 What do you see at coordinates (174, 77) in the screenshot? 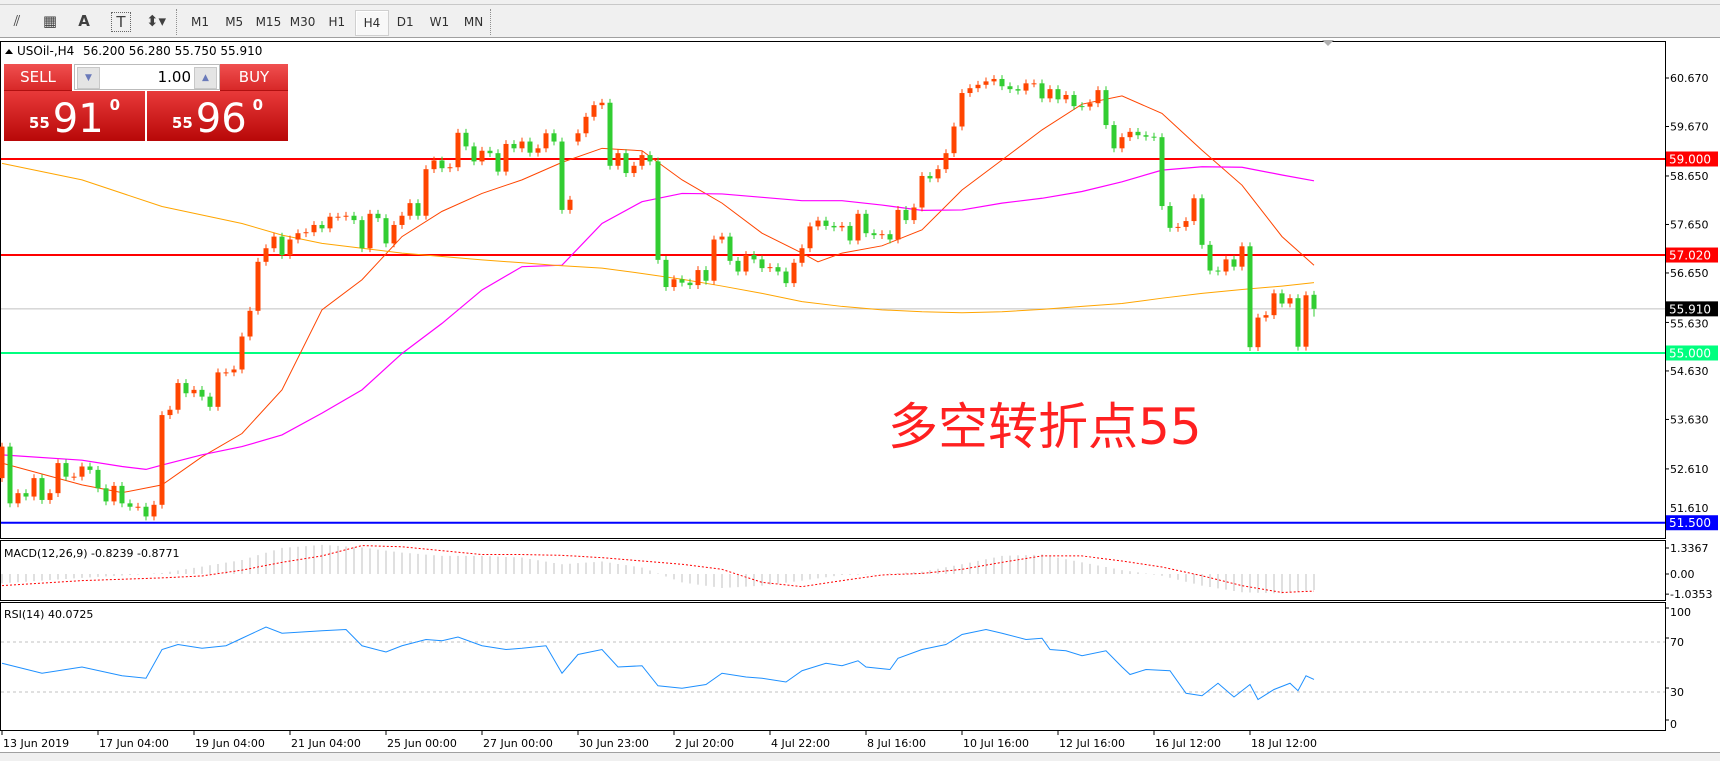
I see `lot-size-input: 1.00` at bounding box center [174, 77].